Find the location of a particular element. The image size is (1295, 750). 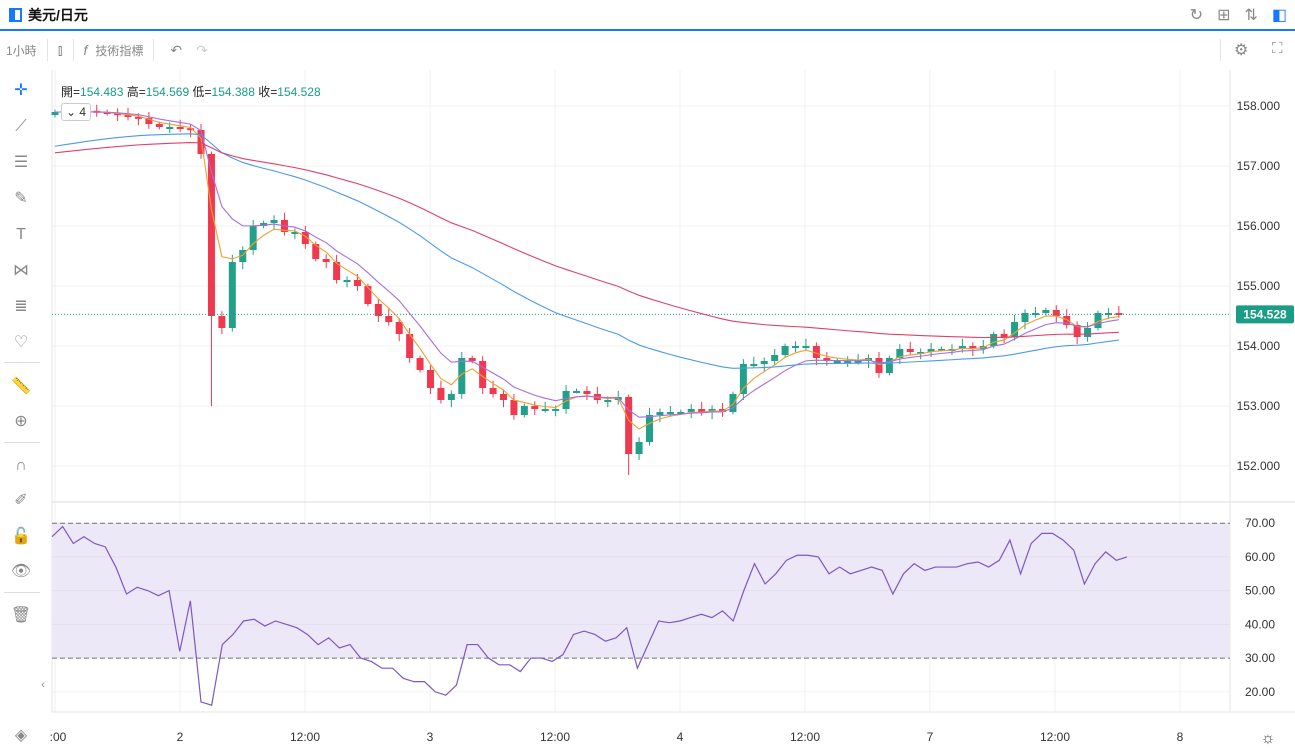

axis-settings-icon: ☼ is located at coordinates (1268, 738).